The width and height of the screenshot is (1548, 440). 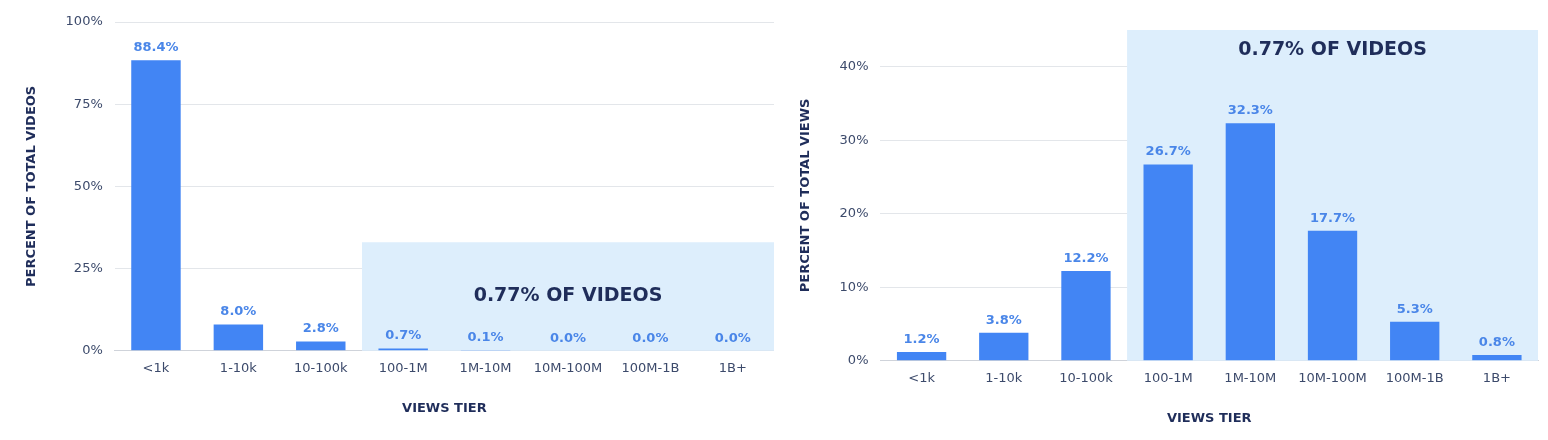 What do you see at coordinates (485, 337) in the screenshot?
I see `data-label: 0.1%` at bounding box center [485, 337].